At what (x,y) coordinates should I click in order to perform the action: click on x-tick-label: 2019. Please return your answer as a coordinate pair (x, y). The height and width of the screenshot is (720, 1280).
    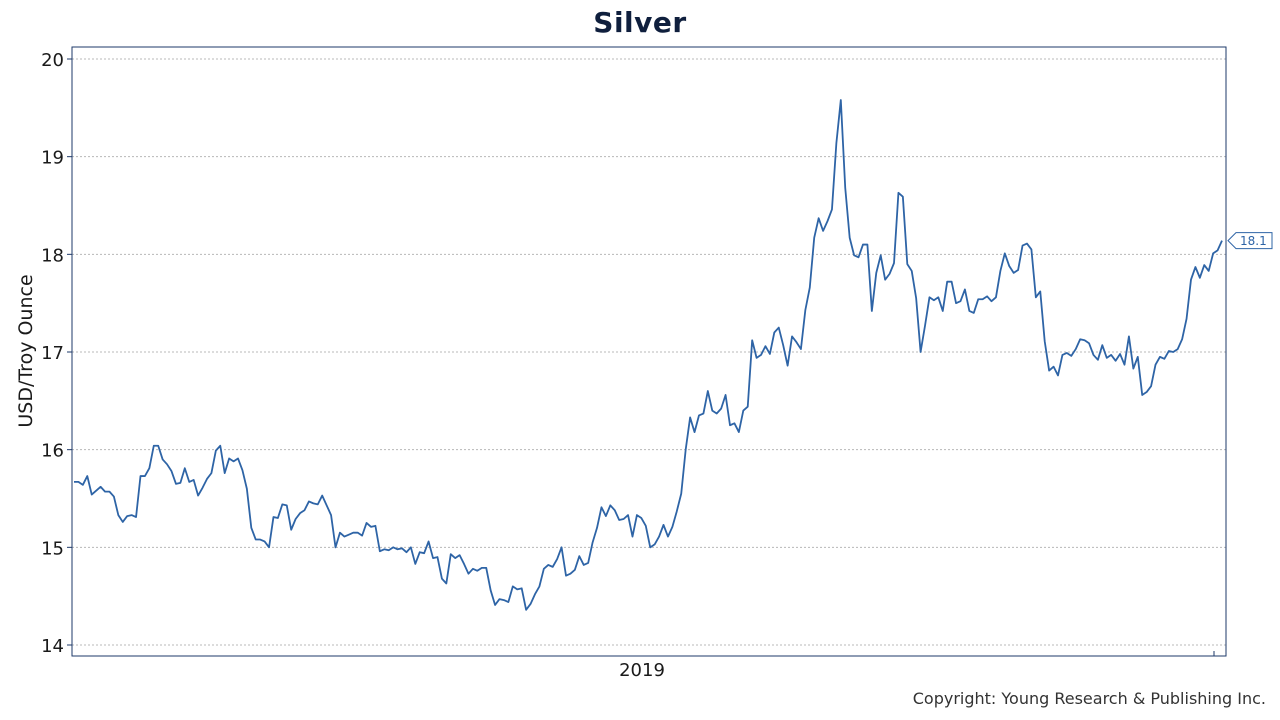
    Looking at the image, I should click on (642, 670).